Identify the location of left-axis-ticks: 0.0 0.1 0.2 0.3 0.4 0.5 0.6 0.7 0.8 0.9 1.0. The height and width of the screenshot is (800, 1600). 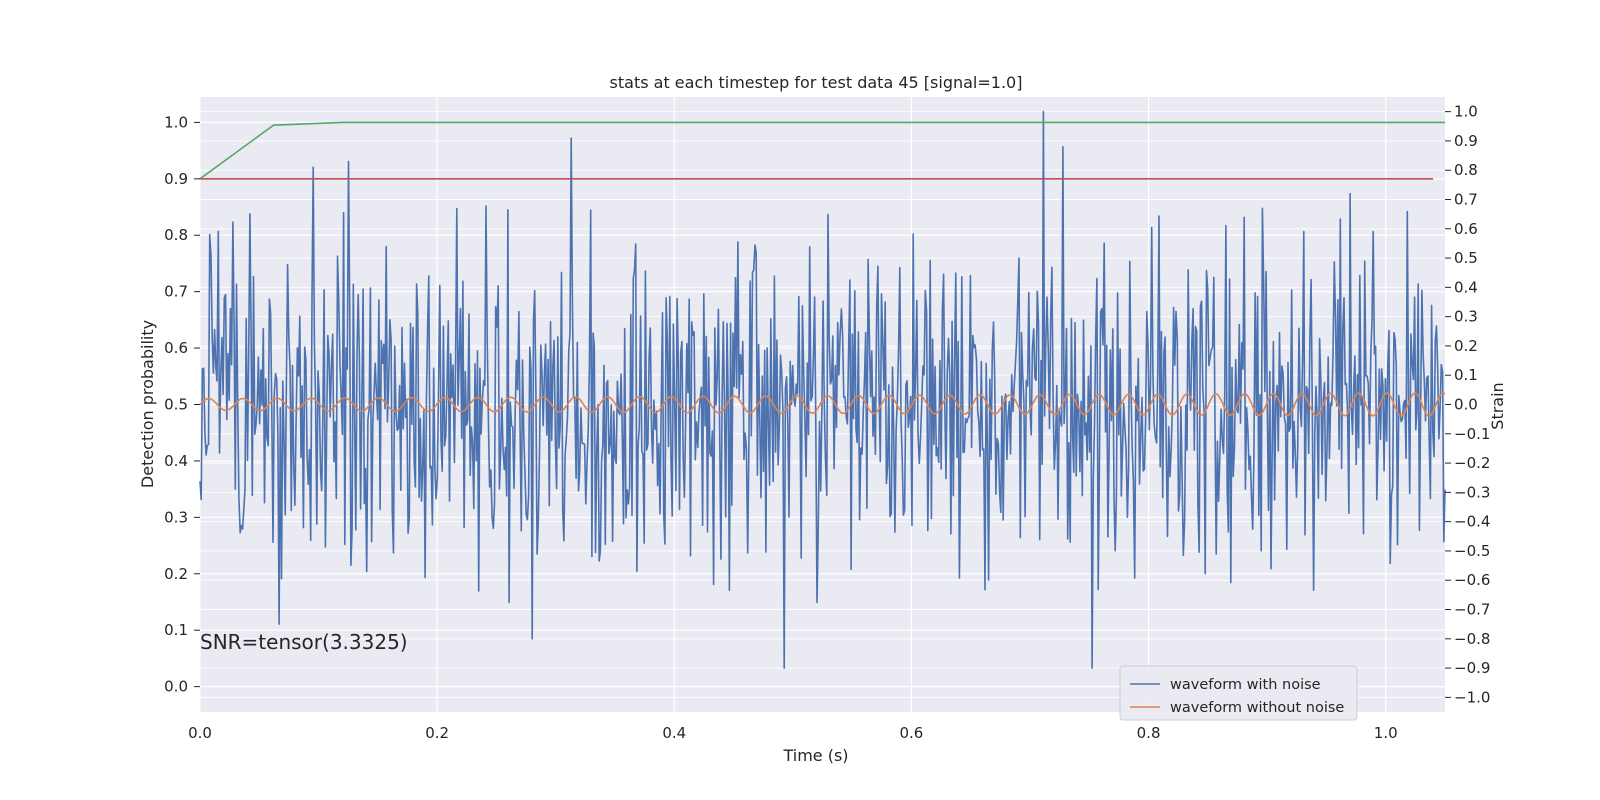
(182, 404).